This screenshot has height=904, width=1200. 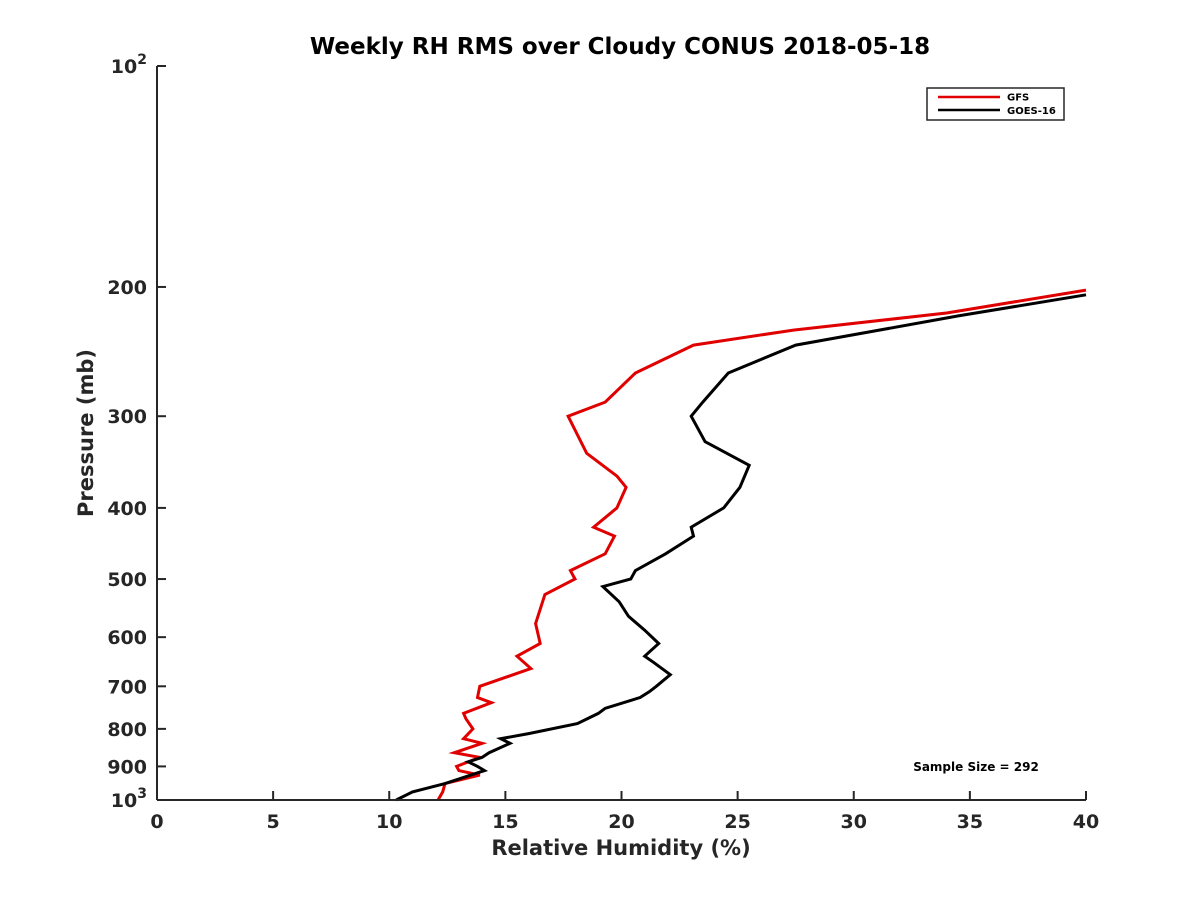 What do you see at coordinates (127, 509) in the screenshot?
I see `y-tick-label: 400` at bounding box center [127, 509].